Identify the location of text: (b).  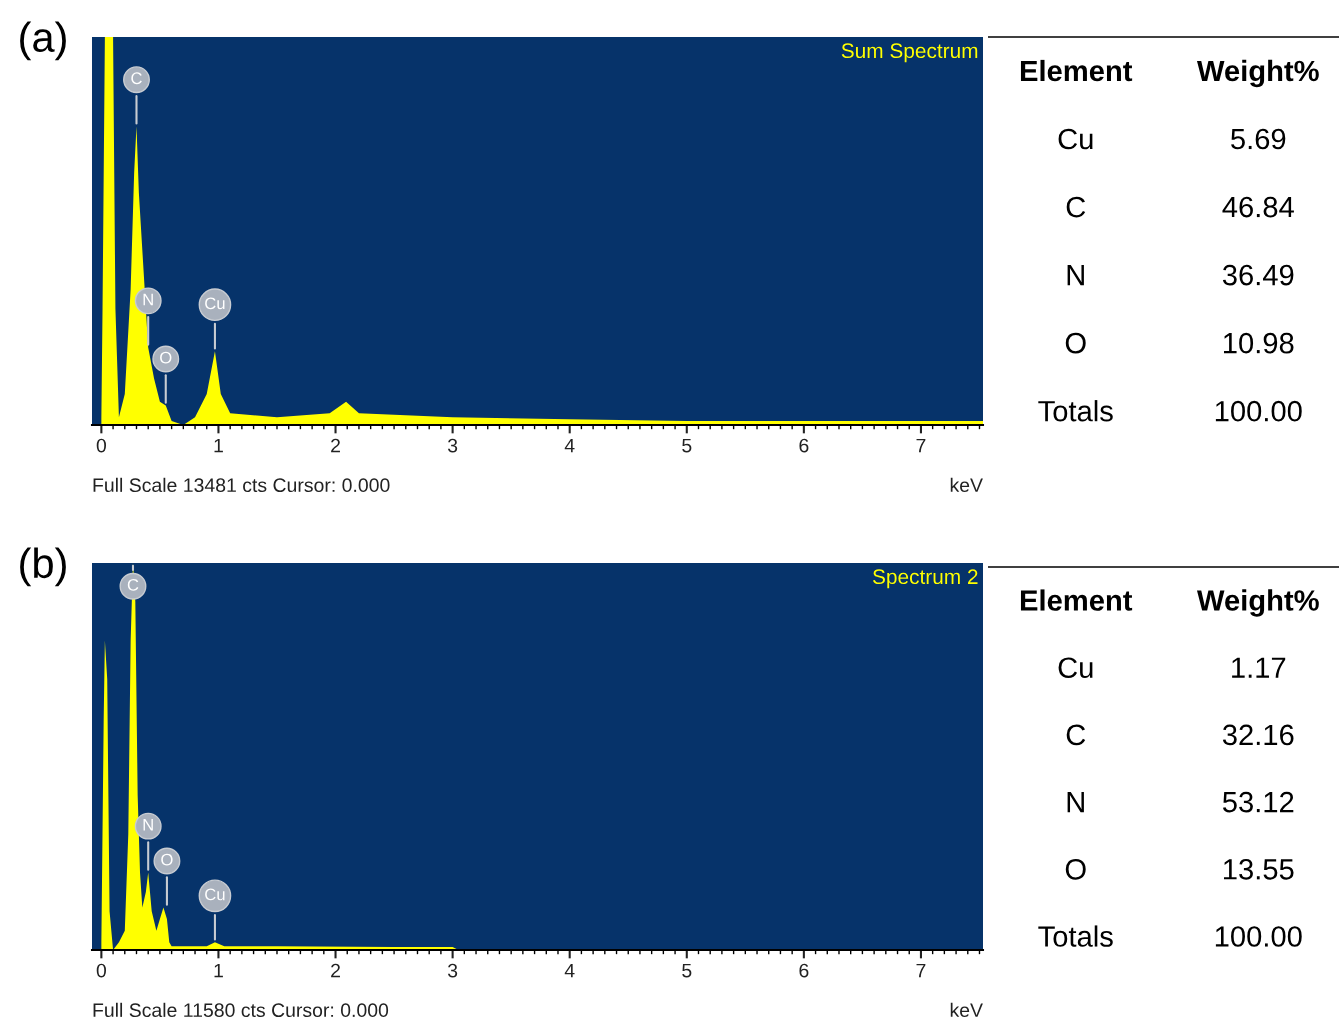
(43, 567).